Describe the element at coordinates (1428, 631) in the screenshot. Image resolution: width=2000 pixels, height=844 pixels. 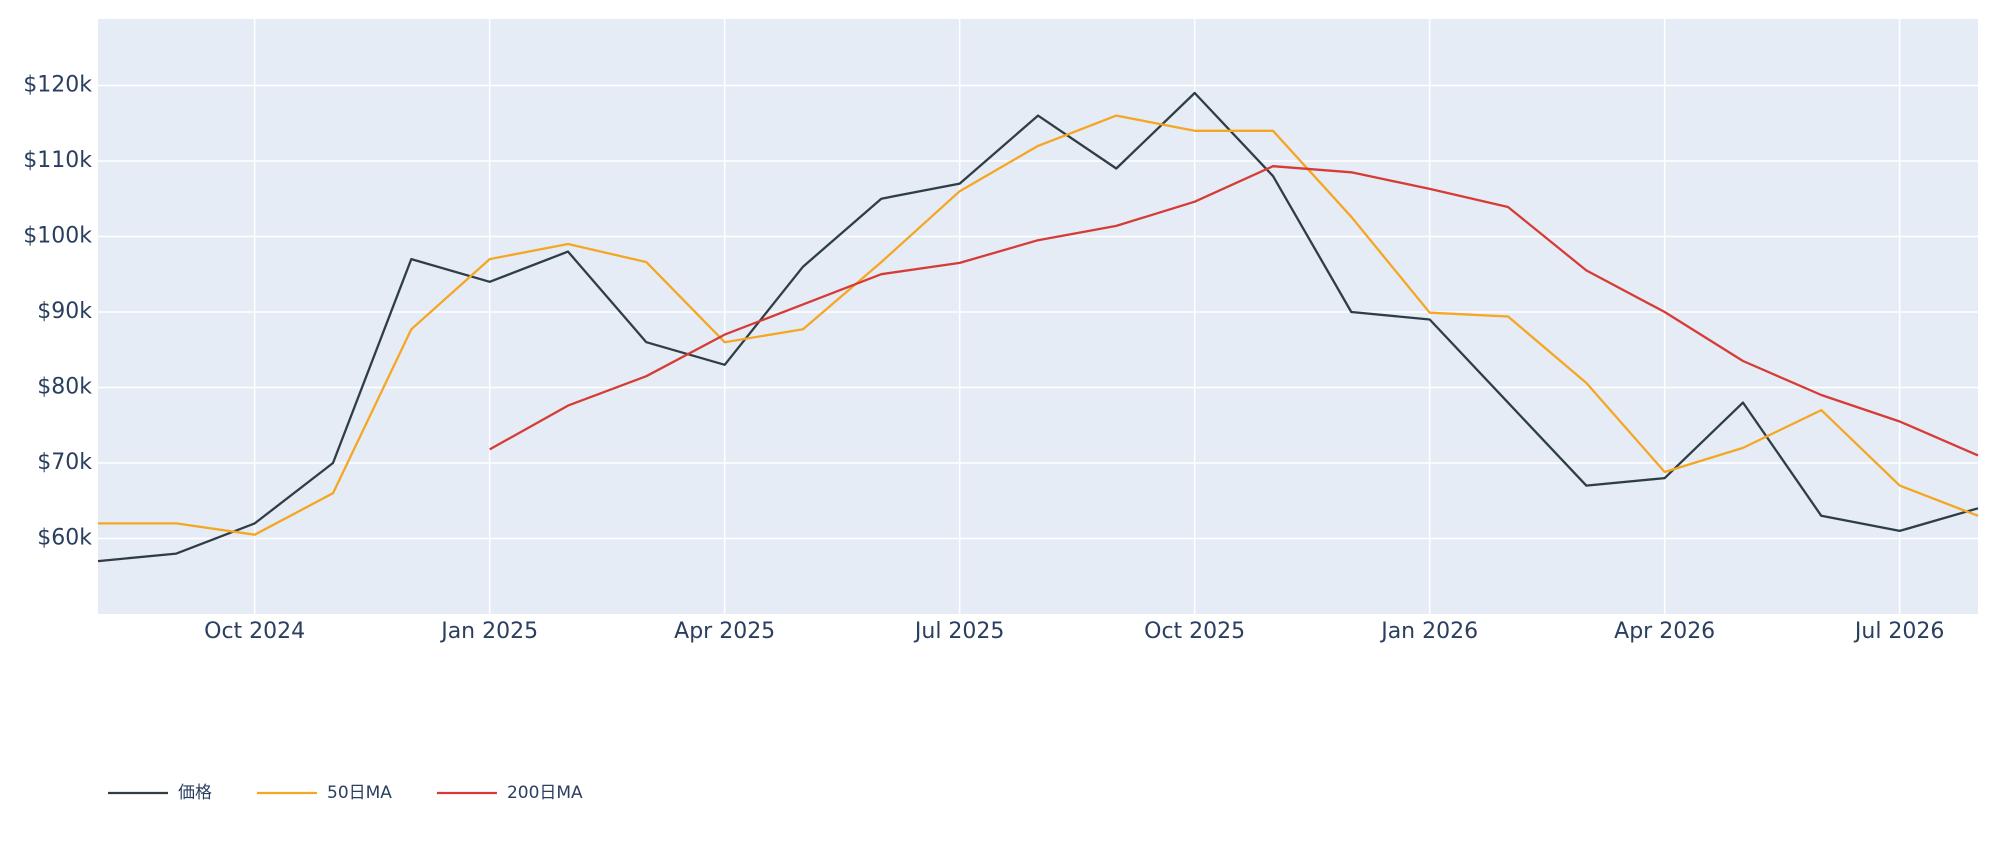
I see `x-tick-label: Jan 2026` at that location.